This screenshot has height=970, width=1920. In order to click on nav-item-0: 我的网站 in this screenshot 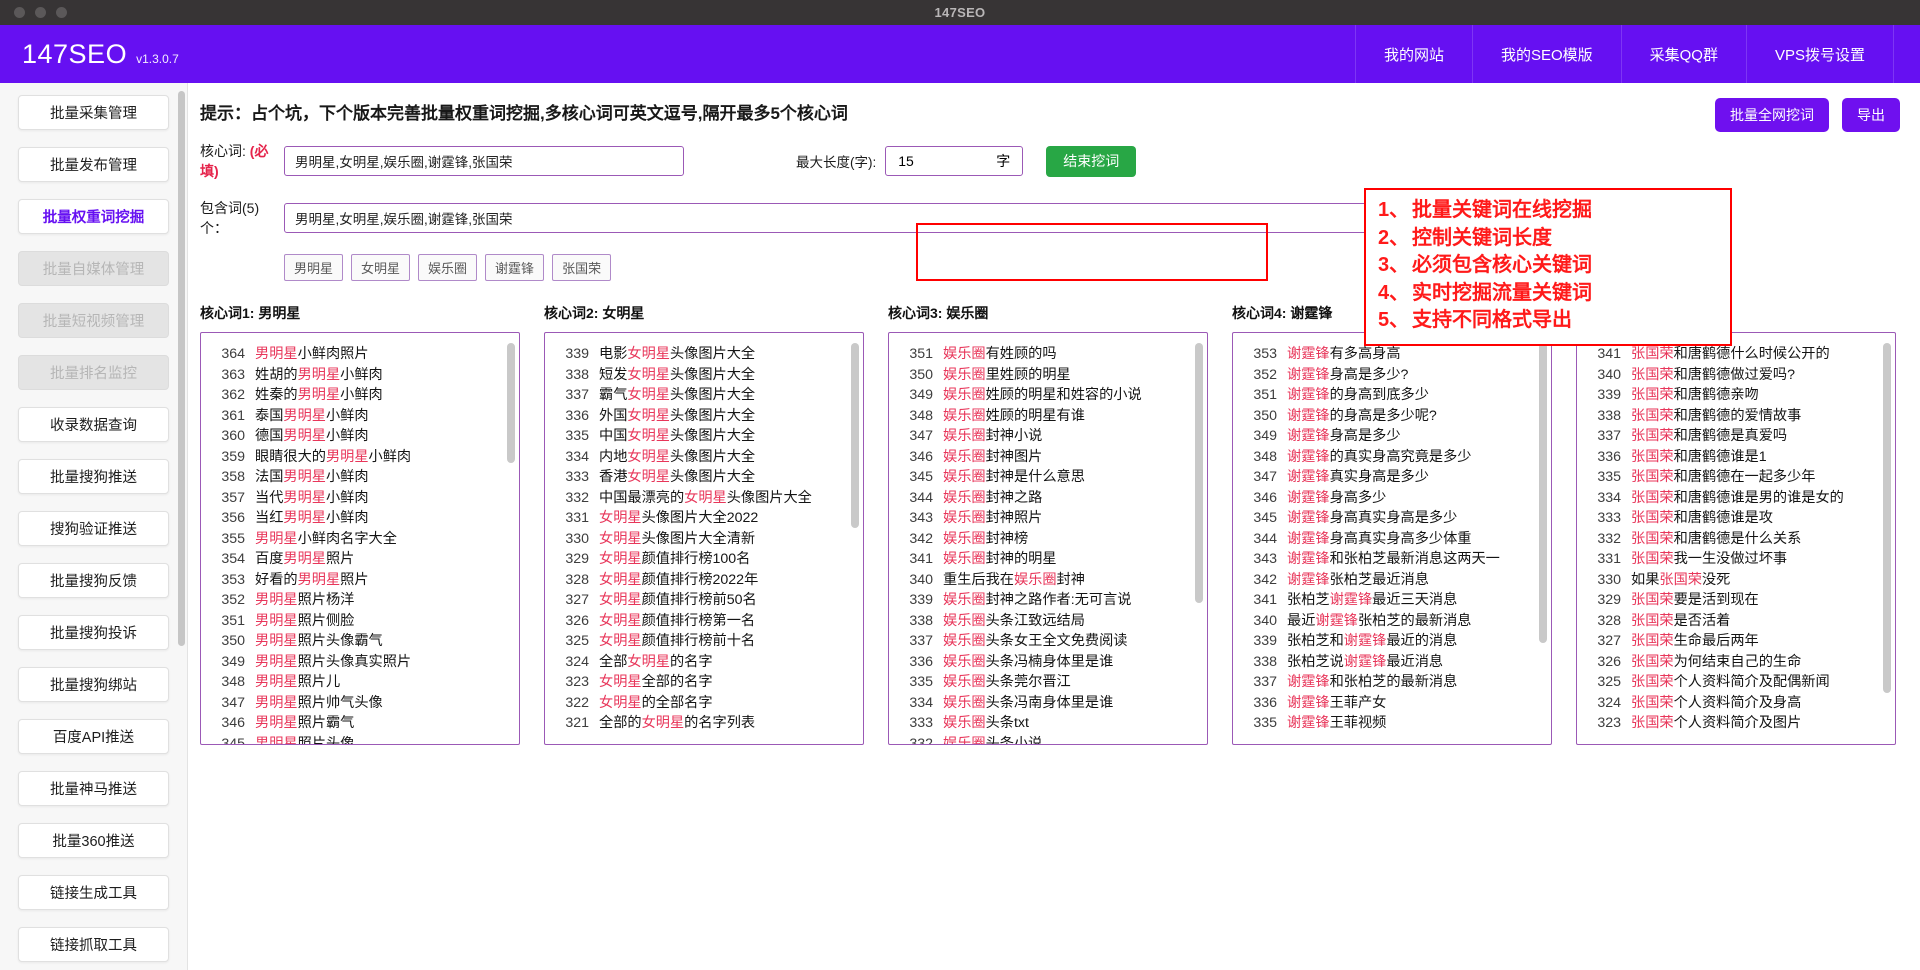, I will do `click(1413, 54)`.